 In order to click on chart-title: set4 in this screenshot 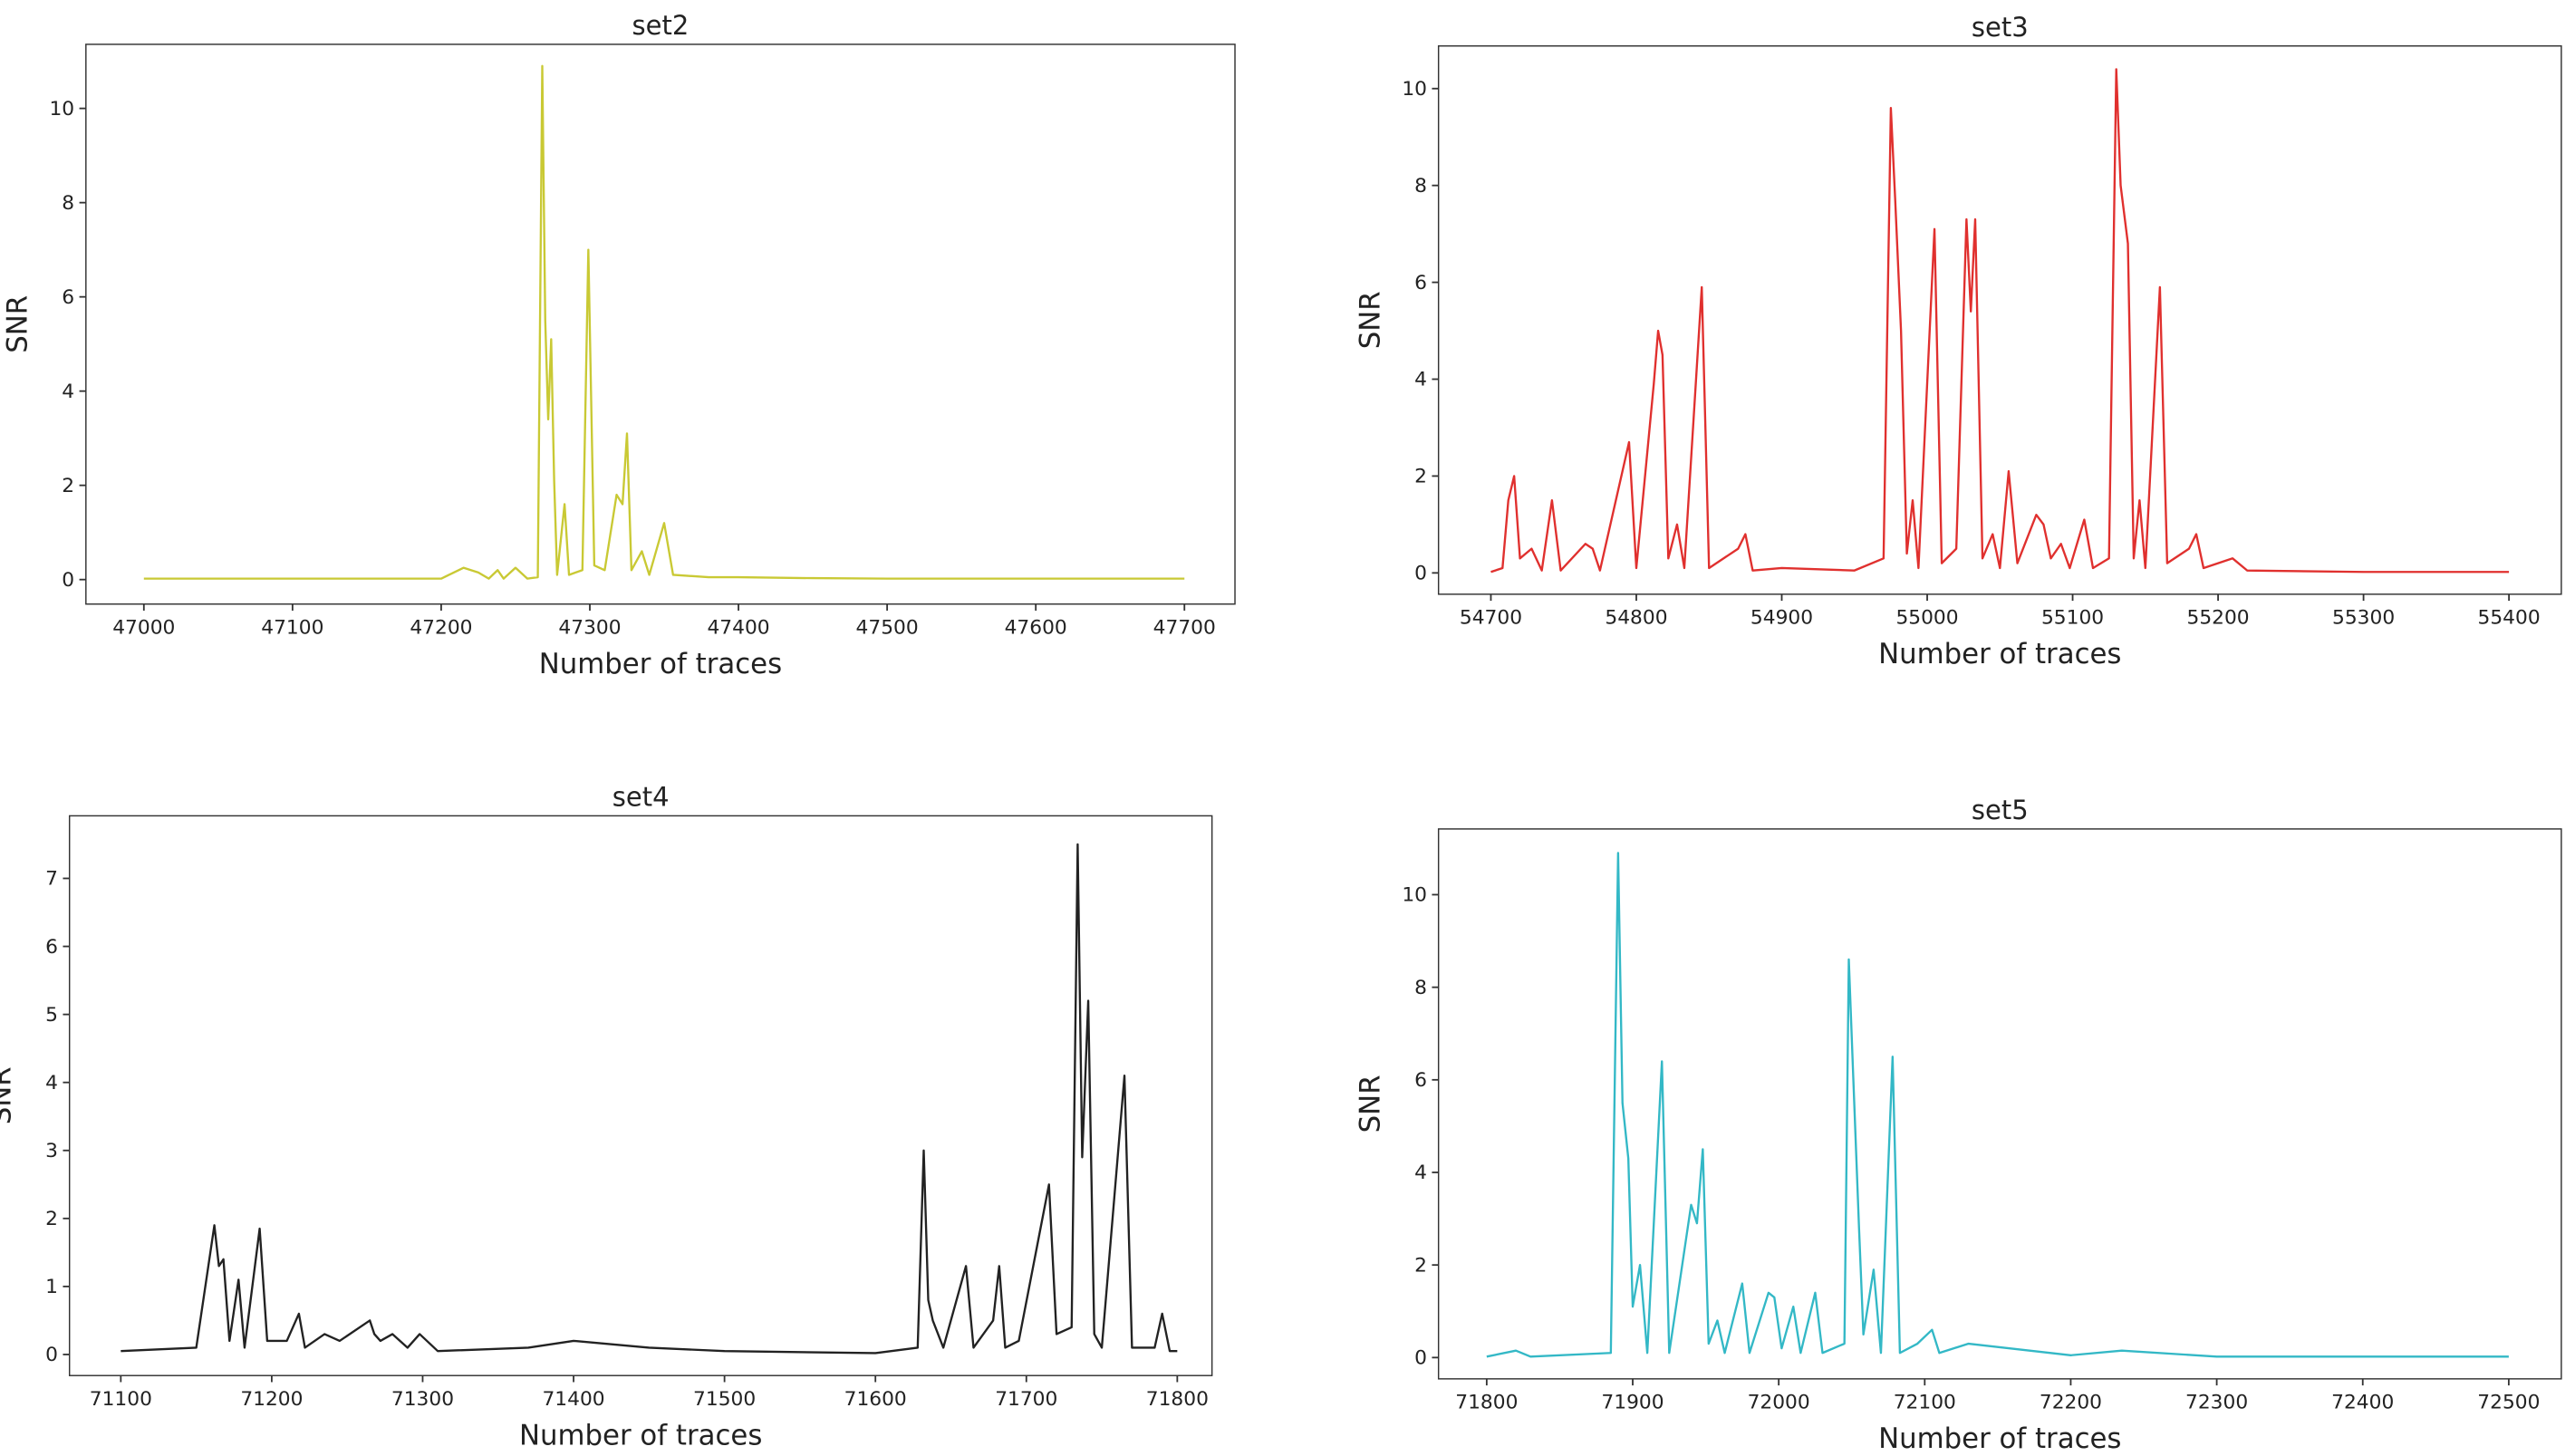, I will do `click(641, 797)`.